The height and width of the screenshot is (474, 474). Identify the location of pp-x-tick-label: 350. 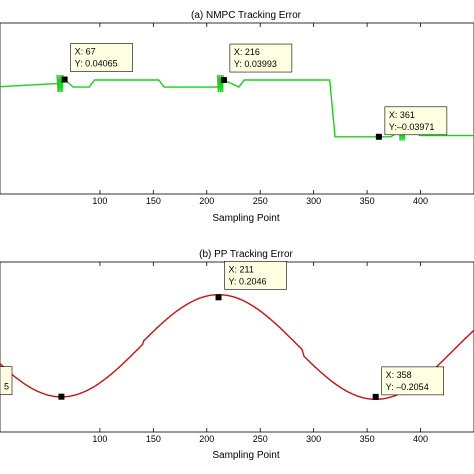
(367, 439).